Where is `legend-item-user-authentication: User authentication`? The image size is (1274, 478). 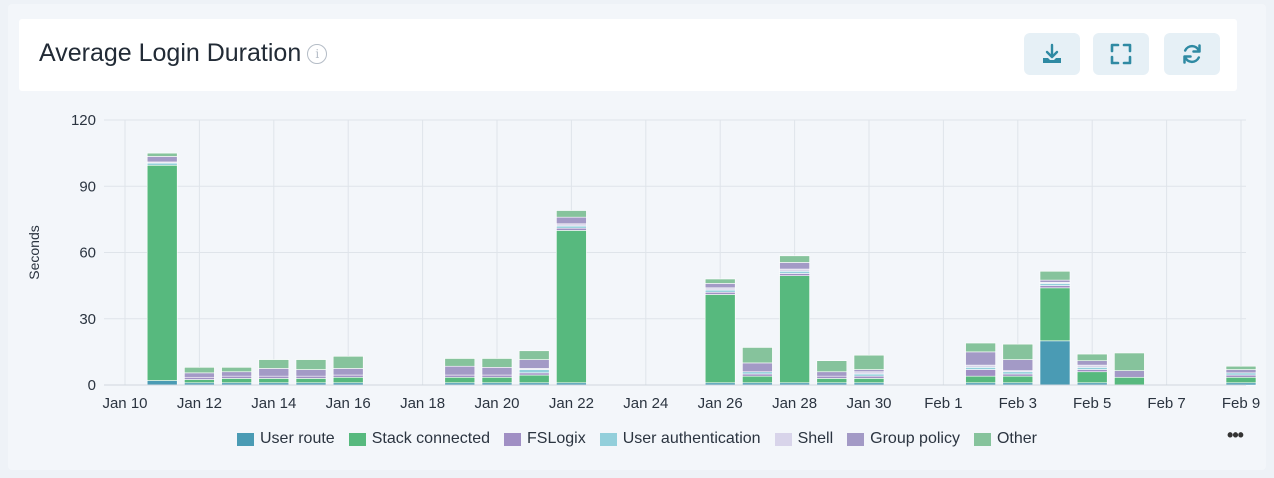 legend-item-user-authentication: User authentication is located at coordinates (680, 439).